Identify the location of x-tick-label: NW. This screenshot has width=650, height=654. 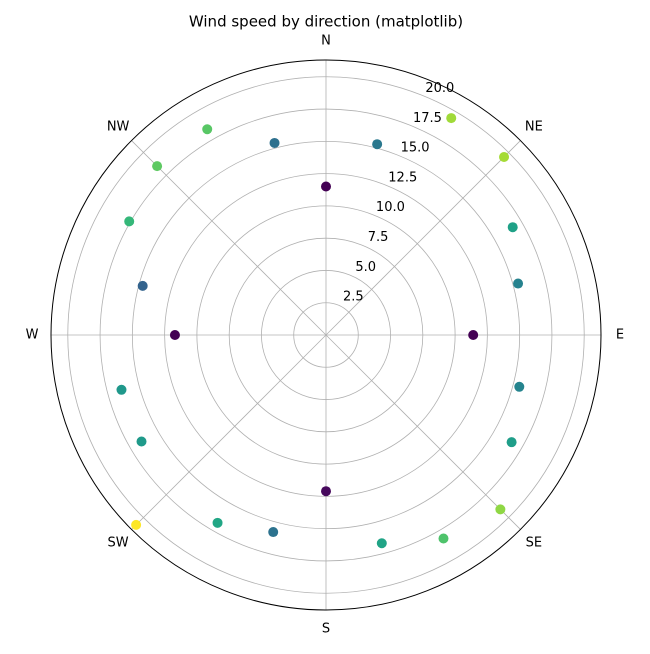
(118, 127).